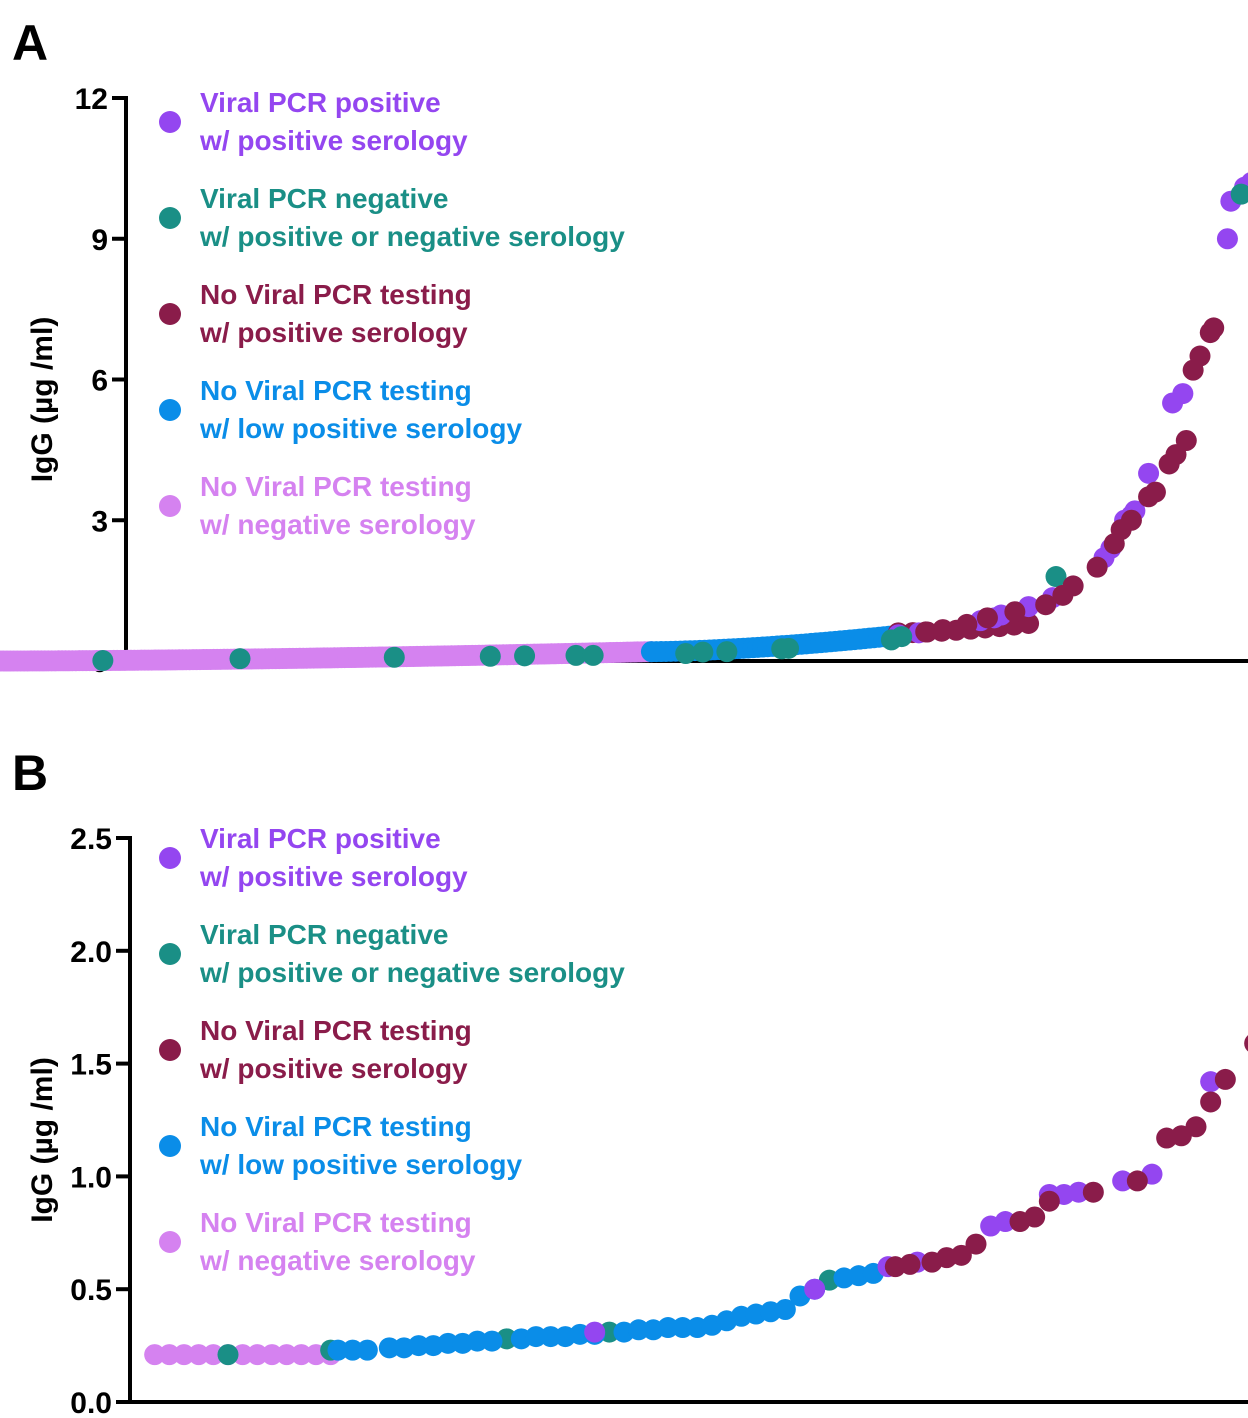 The width and height of the screenshot is (1248, 1418). I want to click on y-tick-label: 2.5, so click(91, 839).